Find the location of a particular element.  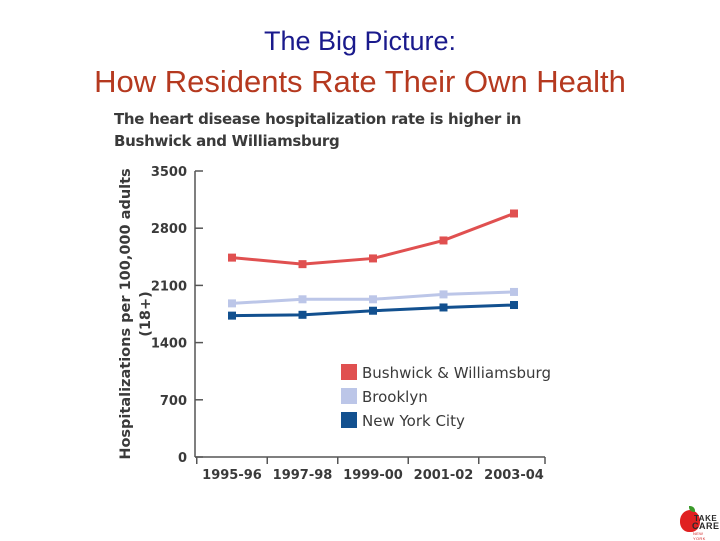

x-tick-label: 2001-02 is located at coordinates (444, 475).